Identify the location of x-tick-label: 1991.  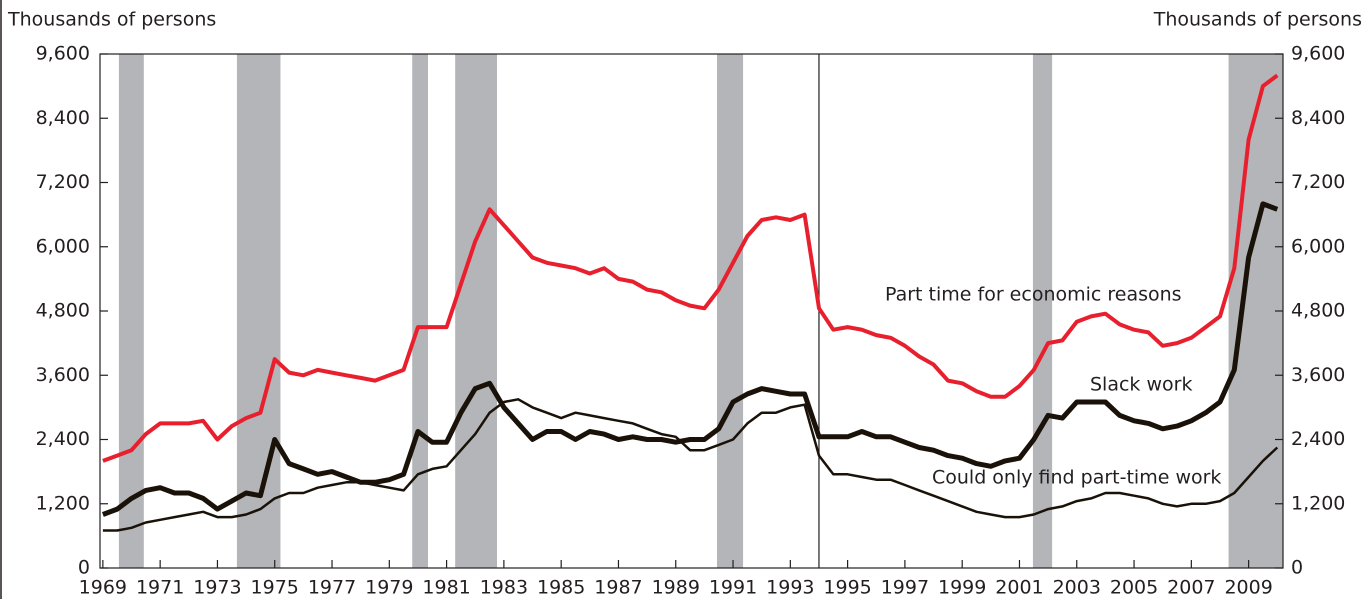
(733, 588).